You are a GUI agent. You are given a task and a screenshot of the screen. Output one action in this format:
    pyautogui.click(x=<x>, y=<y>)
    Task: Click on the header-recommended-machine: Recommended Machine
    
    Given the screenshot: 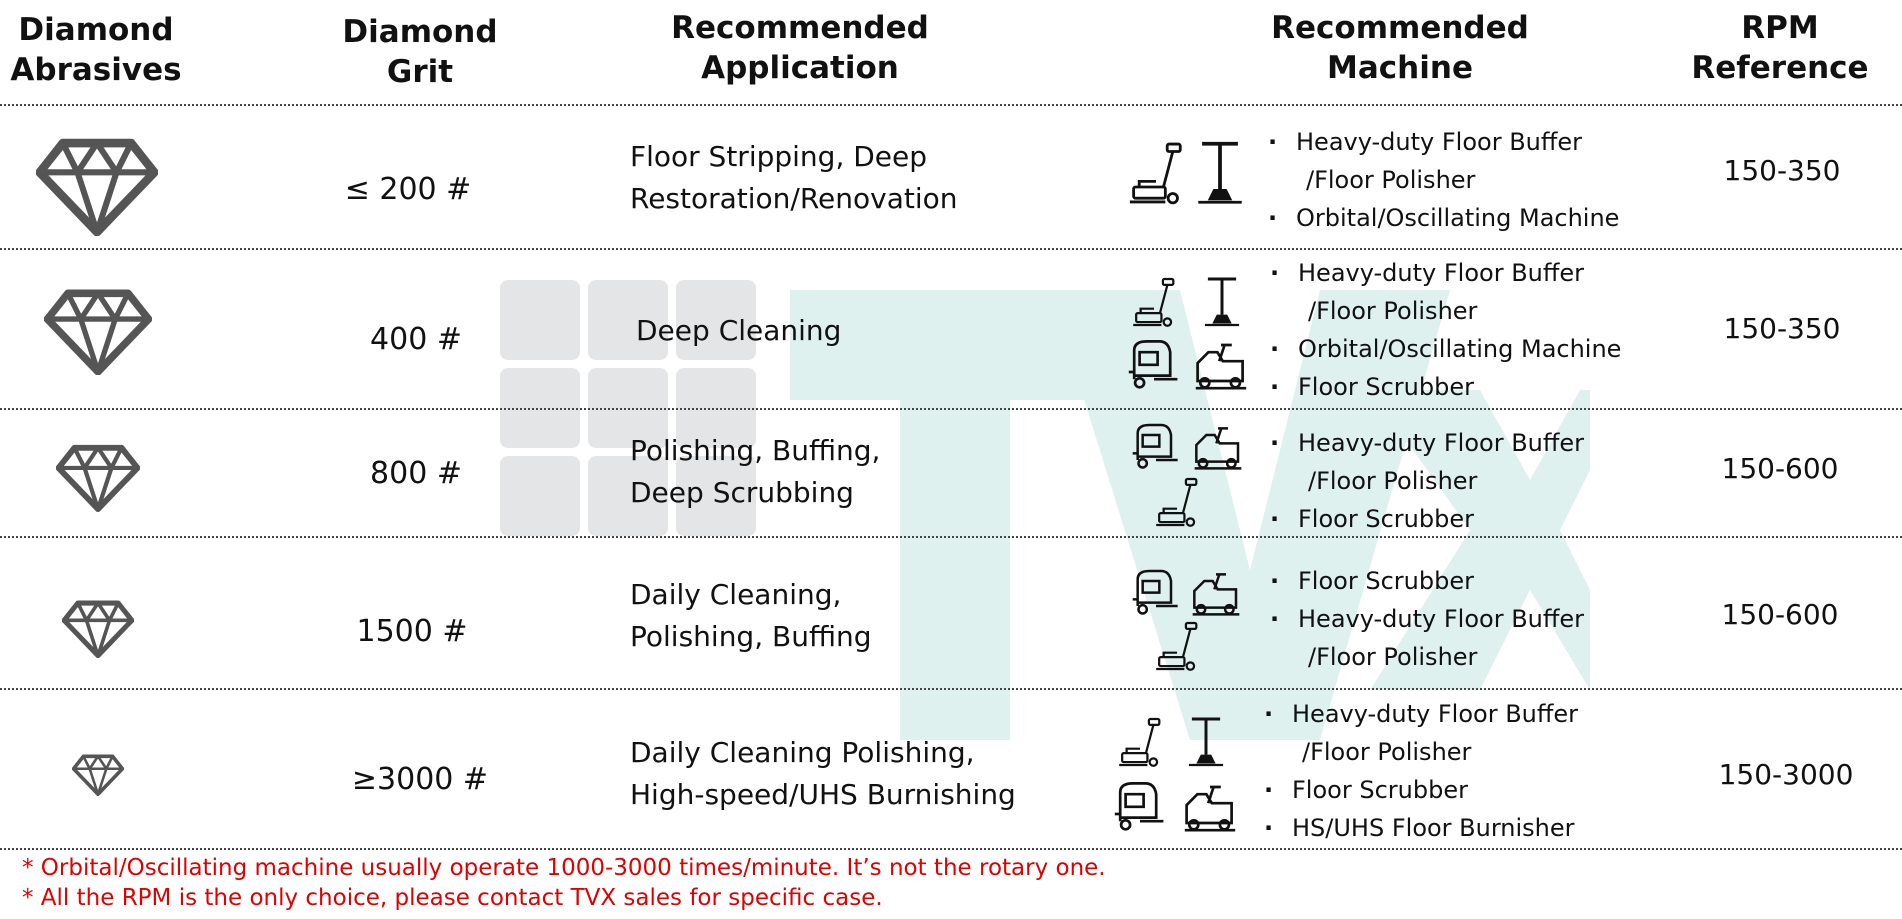 What is the action you would take?
    pyautogui.click(x=1400, y=48)
    